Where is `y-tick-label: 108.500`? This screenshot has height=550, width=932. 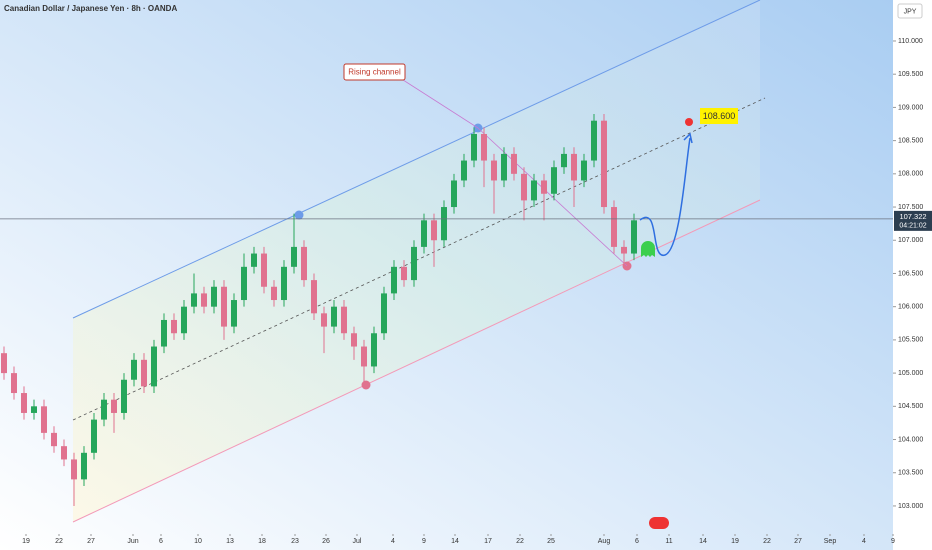 y-tick-label: 108.500 is located at coordinates (910, 140).